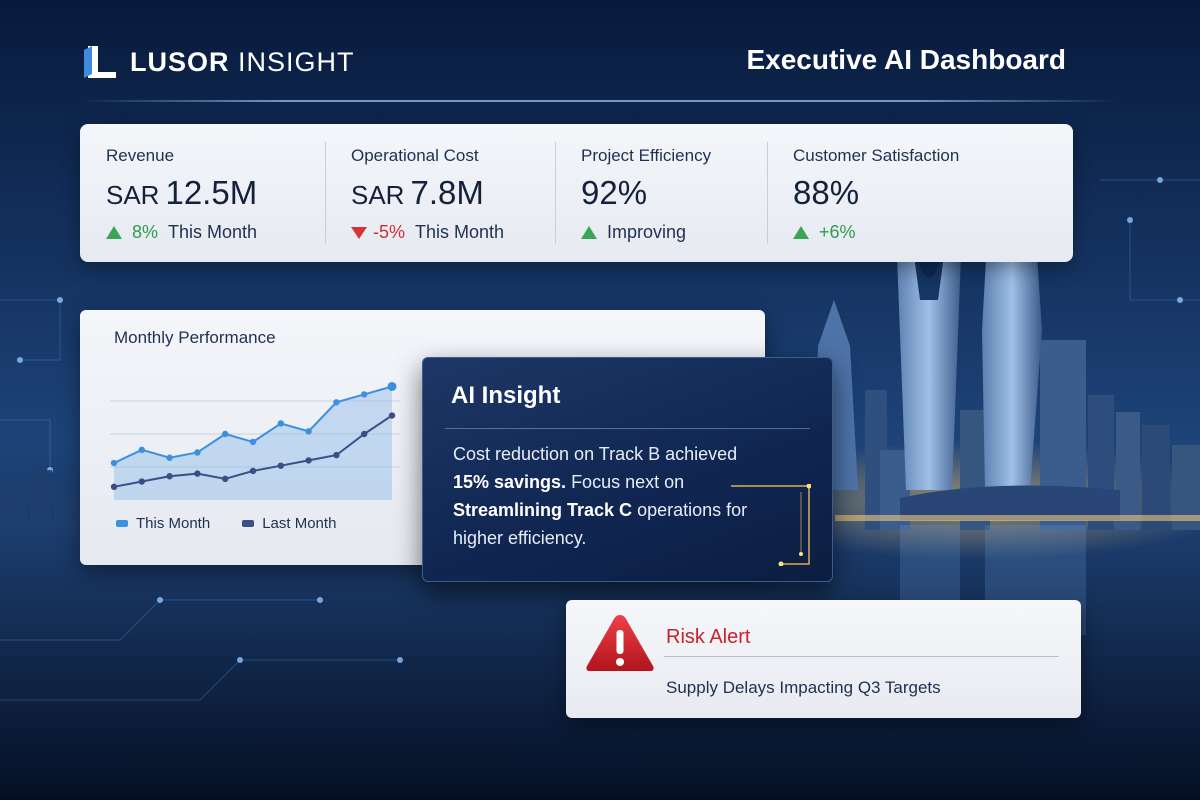 Image resolution: width=1200 pixels, height=800 pixels. What do you see at coordinates (359, 232) in the screenshot?
I see `trend-down-icon` at bounding box center [359, 232].